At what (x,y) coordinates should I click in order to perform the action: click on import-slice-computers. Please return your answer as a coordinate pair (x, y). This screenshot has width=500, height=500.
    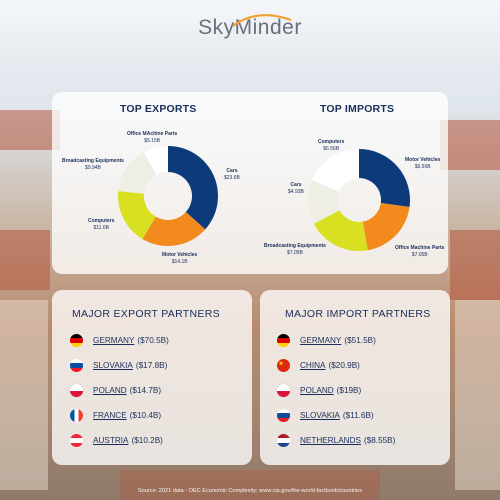
    Looking at the image, I should click on (335, 170).